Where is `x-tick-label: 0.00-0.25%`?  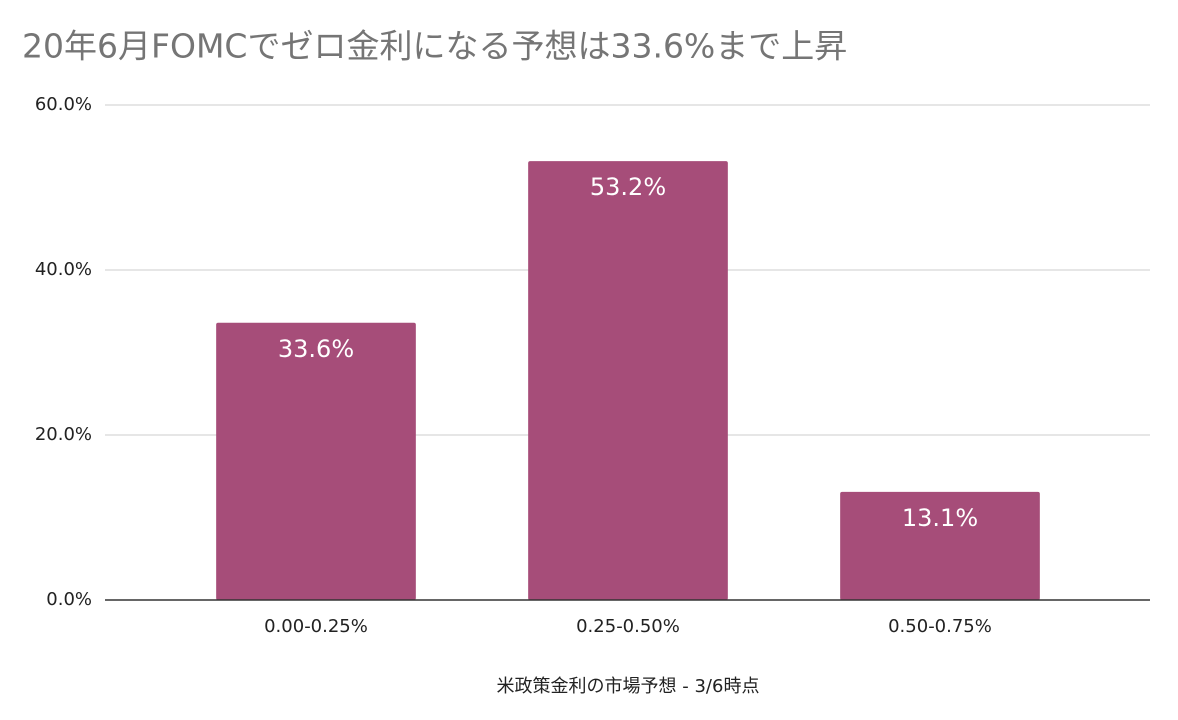
x-tick-label: 0.00-0.25% is located at coordinates (316, 626).